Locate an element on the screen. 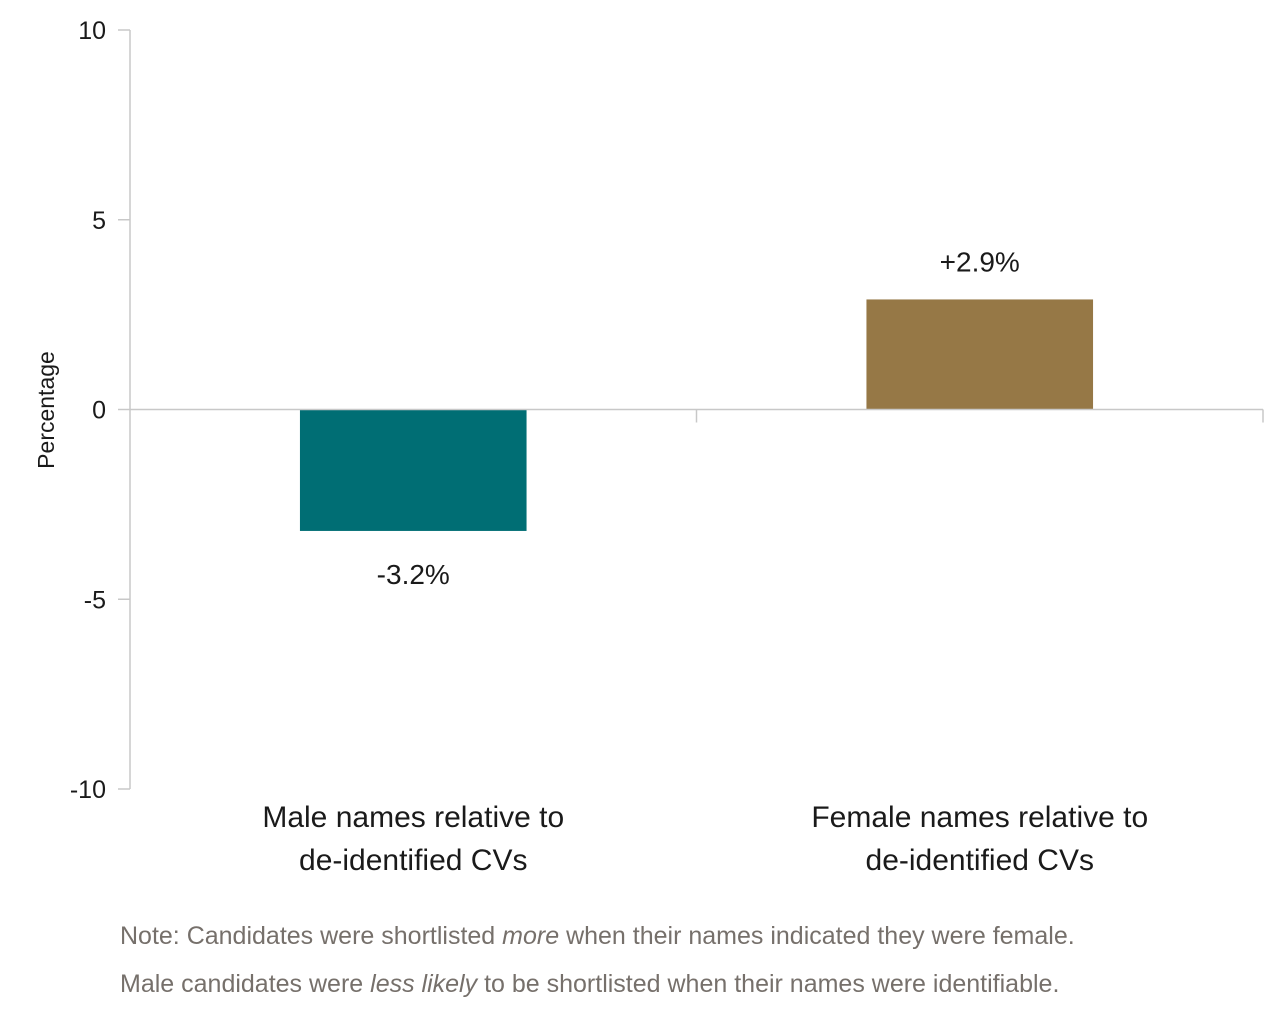 The image size is (1276, 1017). bars is located at coordinates (696, 415).